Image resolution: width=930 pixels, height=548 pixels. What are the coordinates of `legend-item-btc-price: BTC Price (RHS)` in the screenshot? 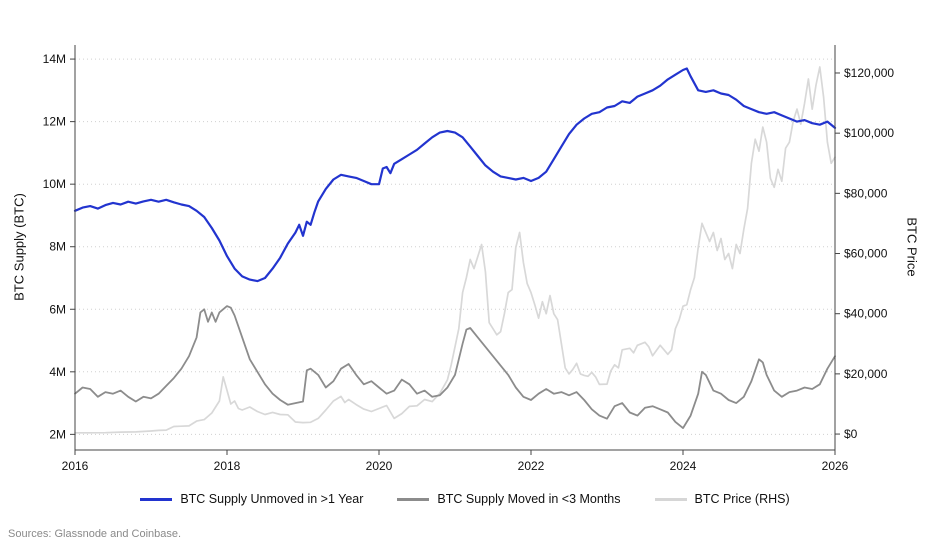 It's located at (722, 499).